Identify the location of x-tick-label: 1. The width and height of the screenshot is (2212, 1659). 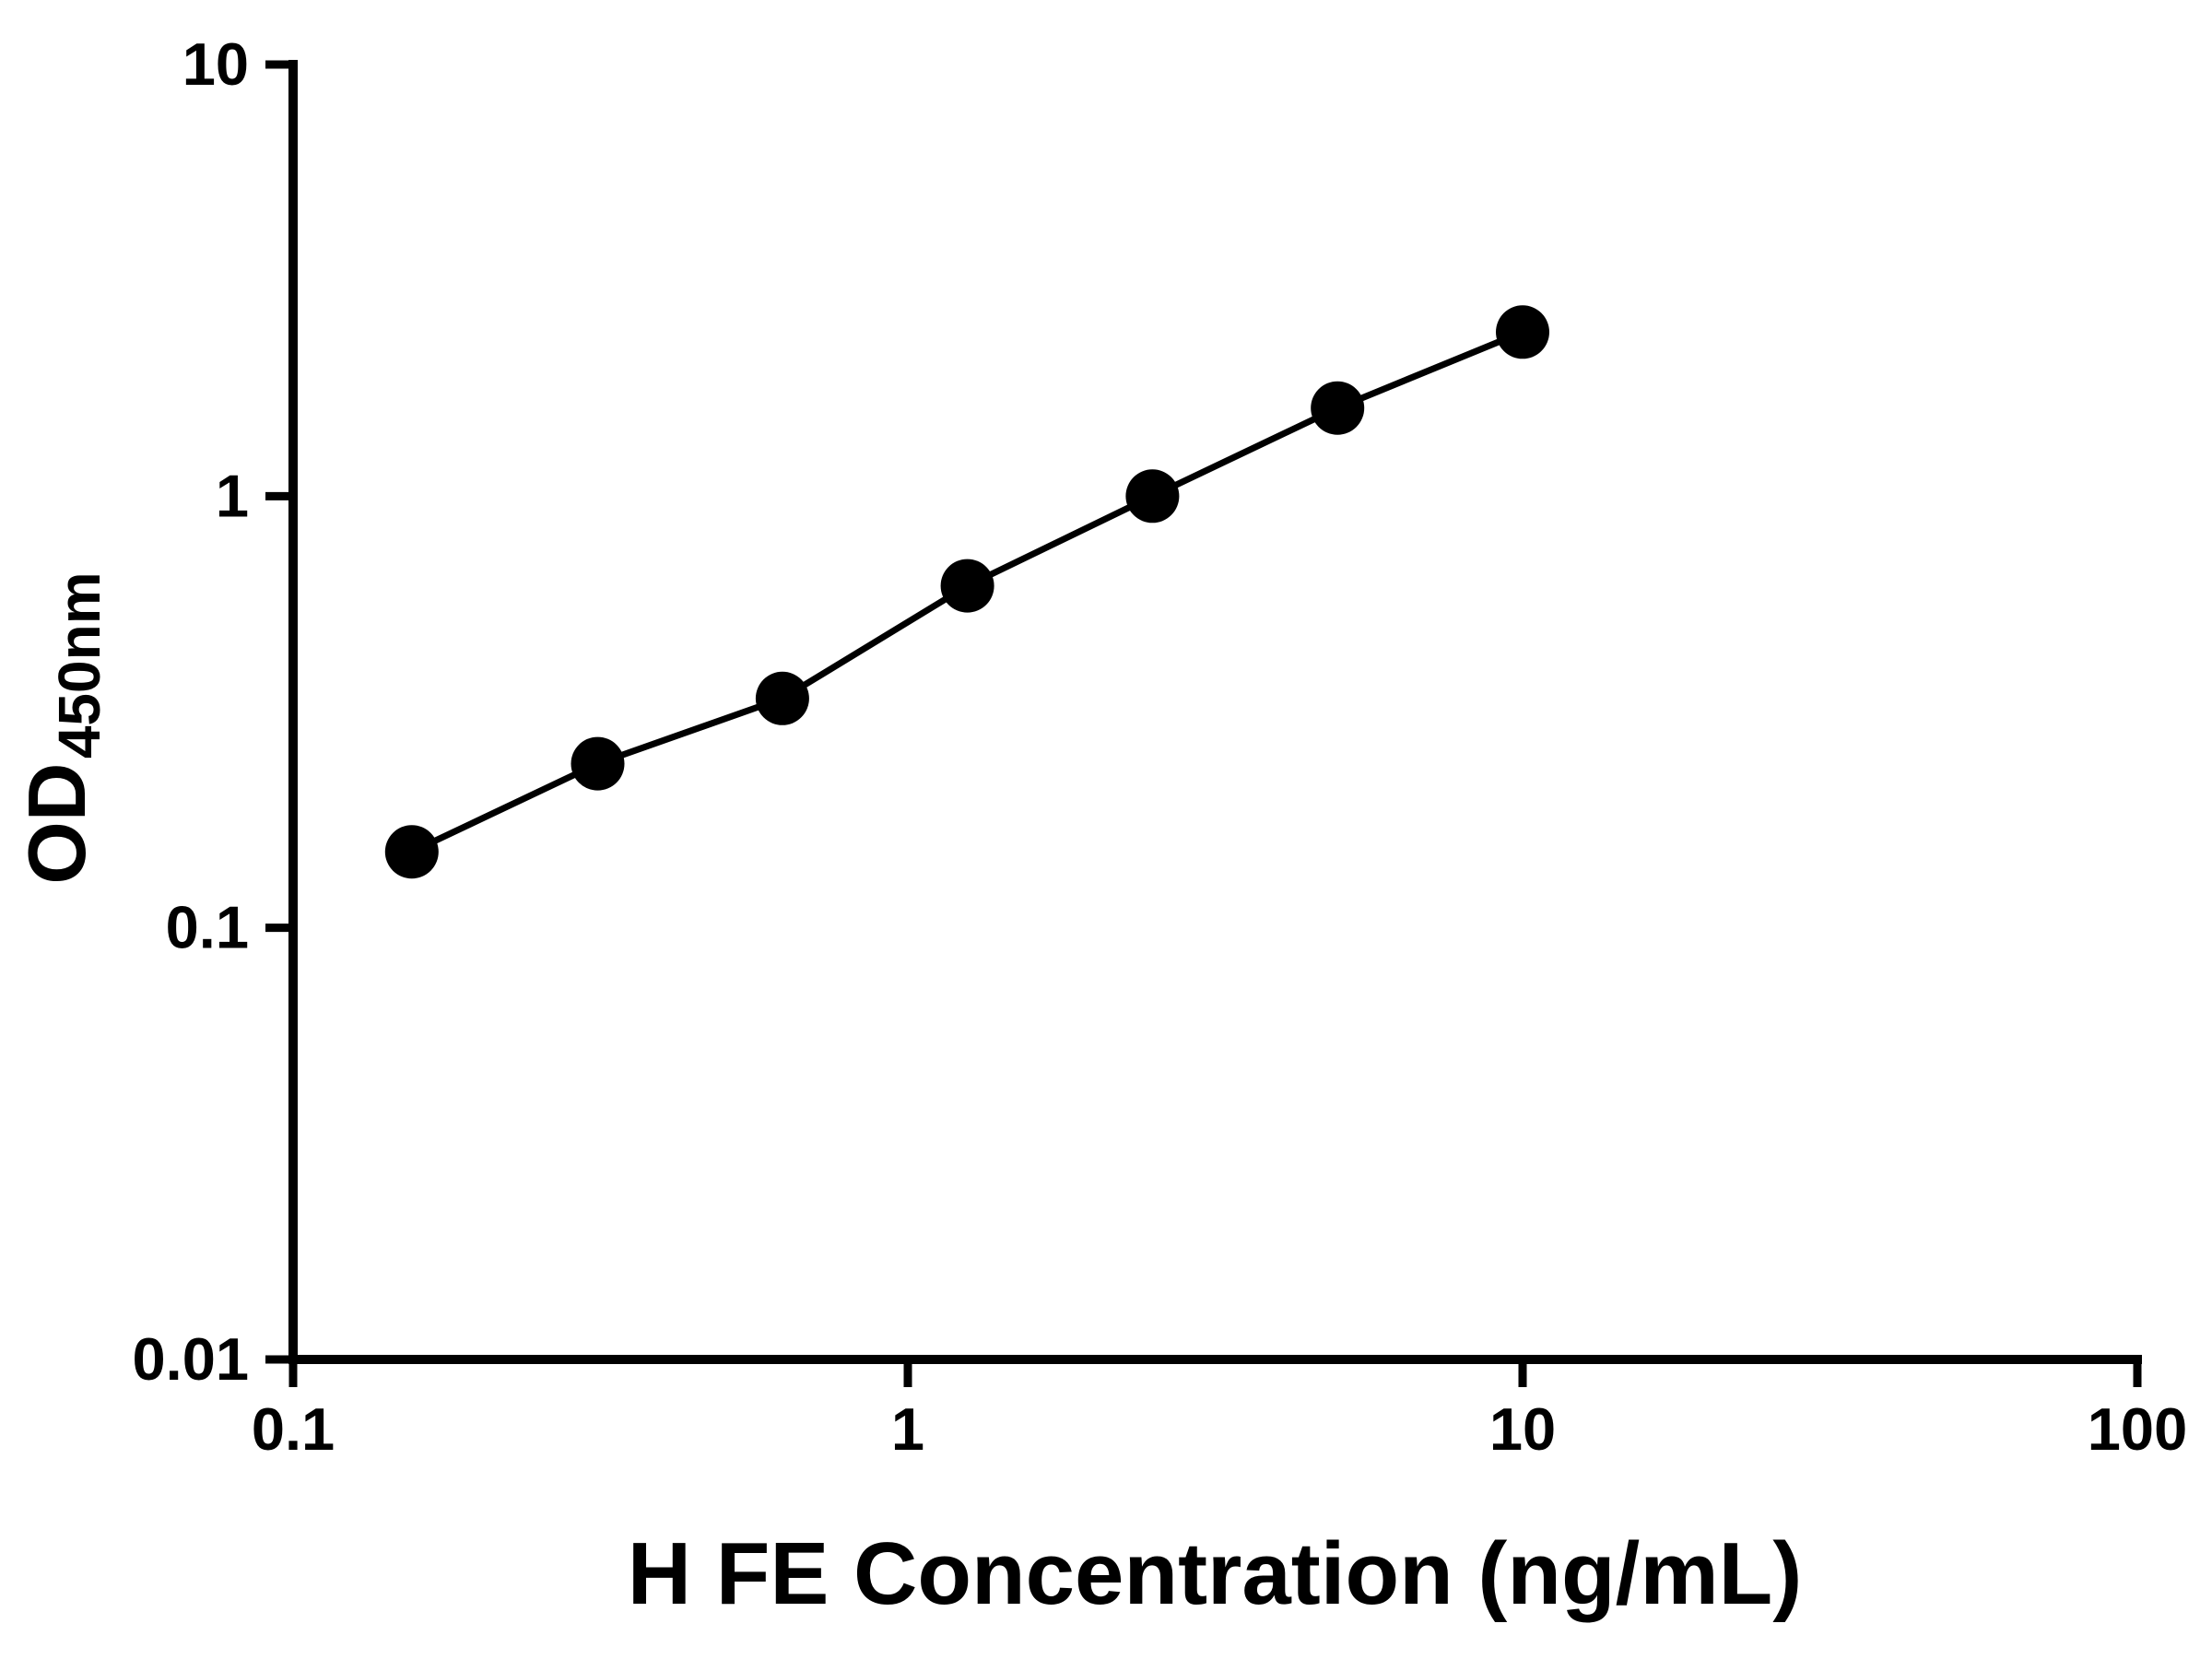
(907, 1429).